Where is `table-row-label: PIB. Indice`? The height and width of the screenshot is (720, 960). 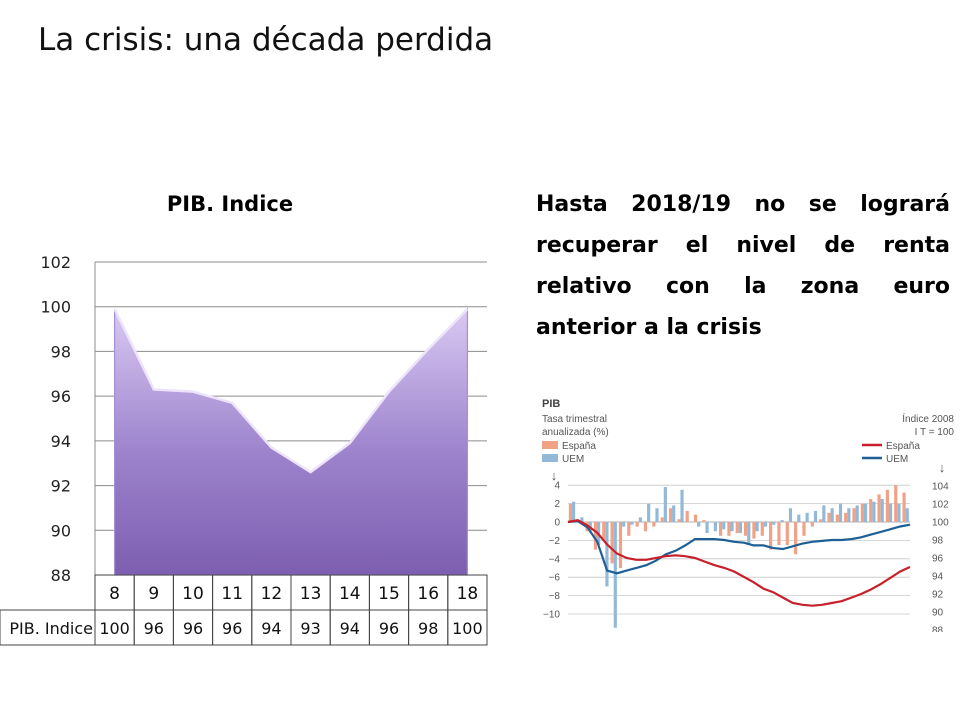 table-row-label: PIB. Indice is located at coordinates (51, 628).